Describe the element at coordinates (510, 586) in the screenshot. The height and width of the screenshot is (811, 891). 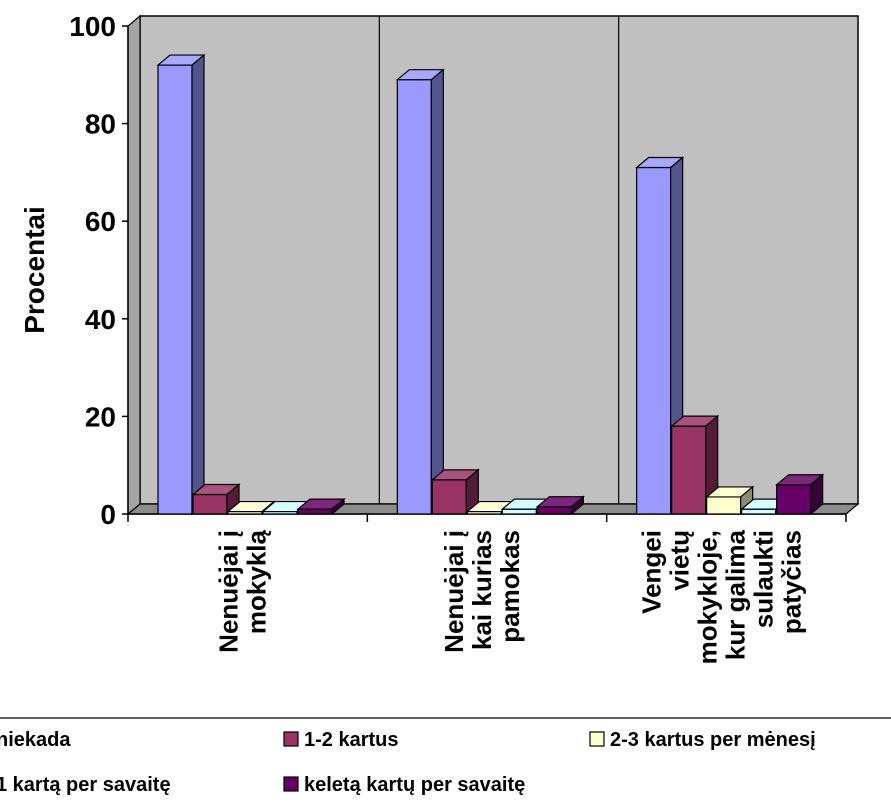
I see `category-label: pamokas` at that location.